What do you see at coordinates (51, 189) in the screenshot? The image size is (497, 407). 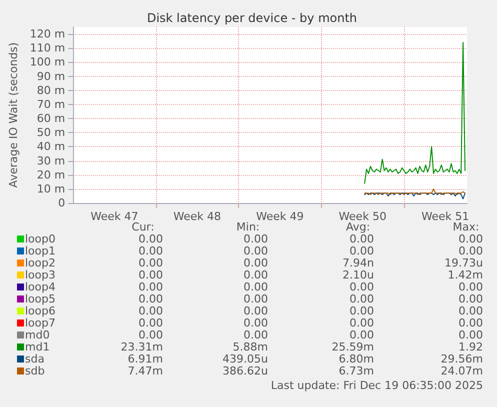 I see `y-tick-label: 10 m` at bounding box center [51, 189].